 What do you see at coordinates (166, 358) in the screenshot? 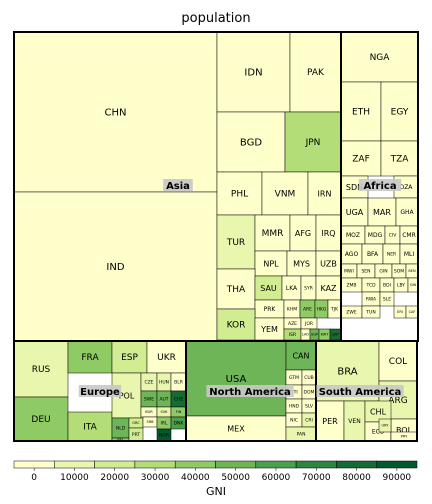
I see `country-label: UKR` at bounding box center [166, 358].